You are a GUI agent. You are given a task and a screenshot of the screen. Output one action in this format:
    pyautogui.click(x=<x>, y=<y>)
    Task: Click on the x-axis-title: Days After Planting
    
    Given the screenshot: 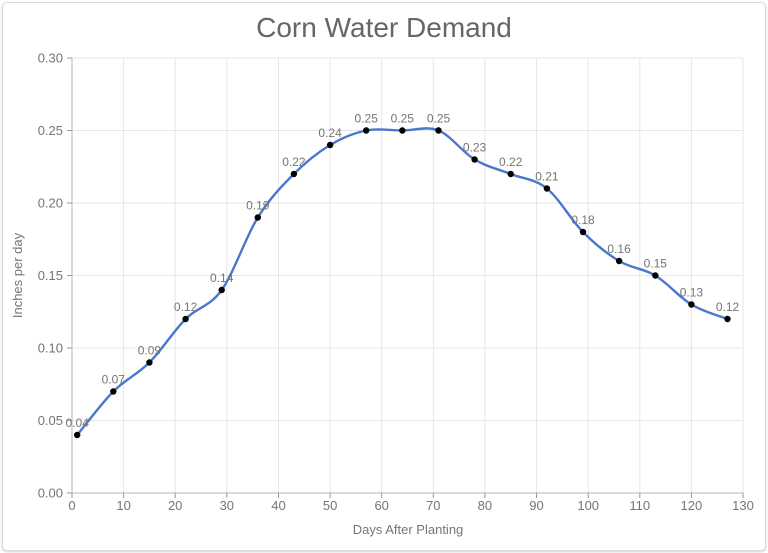 What is the action you would take?
    pyautogui.click(x=408, y=529)
    